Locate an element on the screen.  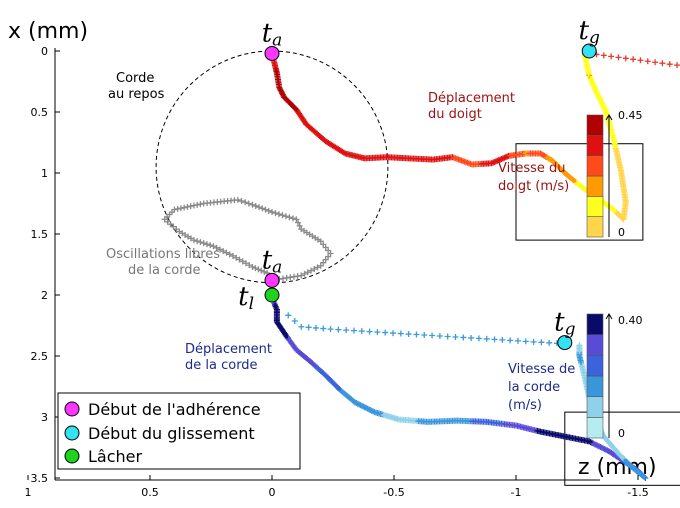
y-tick-label-5: 2.5 is located at coordinates (40, 356).